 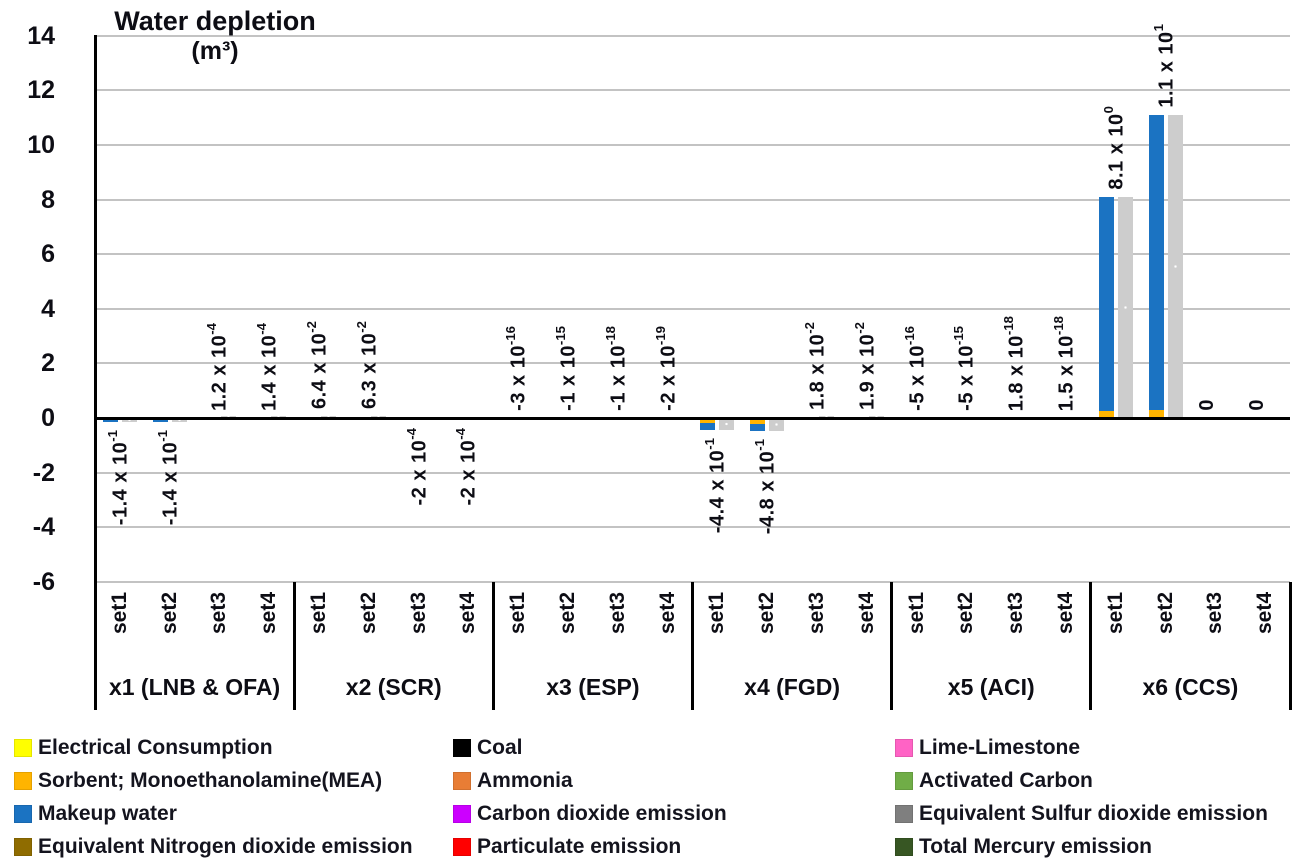 What do you see at coordinates (865, 366) in the screenshot?
I see `value-label: 1.9 x 10-2` at bounding box center [865, 366].